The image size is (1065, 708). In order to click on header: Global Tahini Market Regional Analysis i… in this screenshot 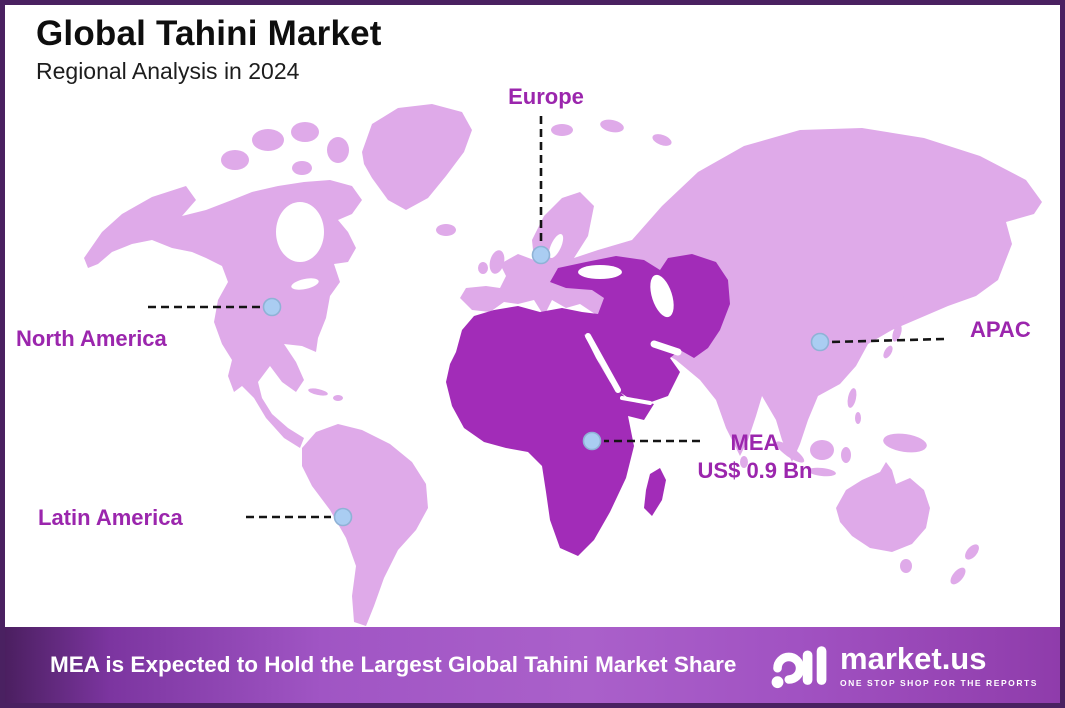, I will do `click(209, 49)`.